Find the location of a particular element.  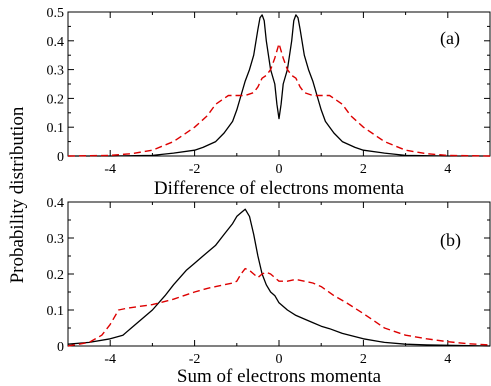

panel-a-x-tick-label: 0 is located at coordinates (279, 169).